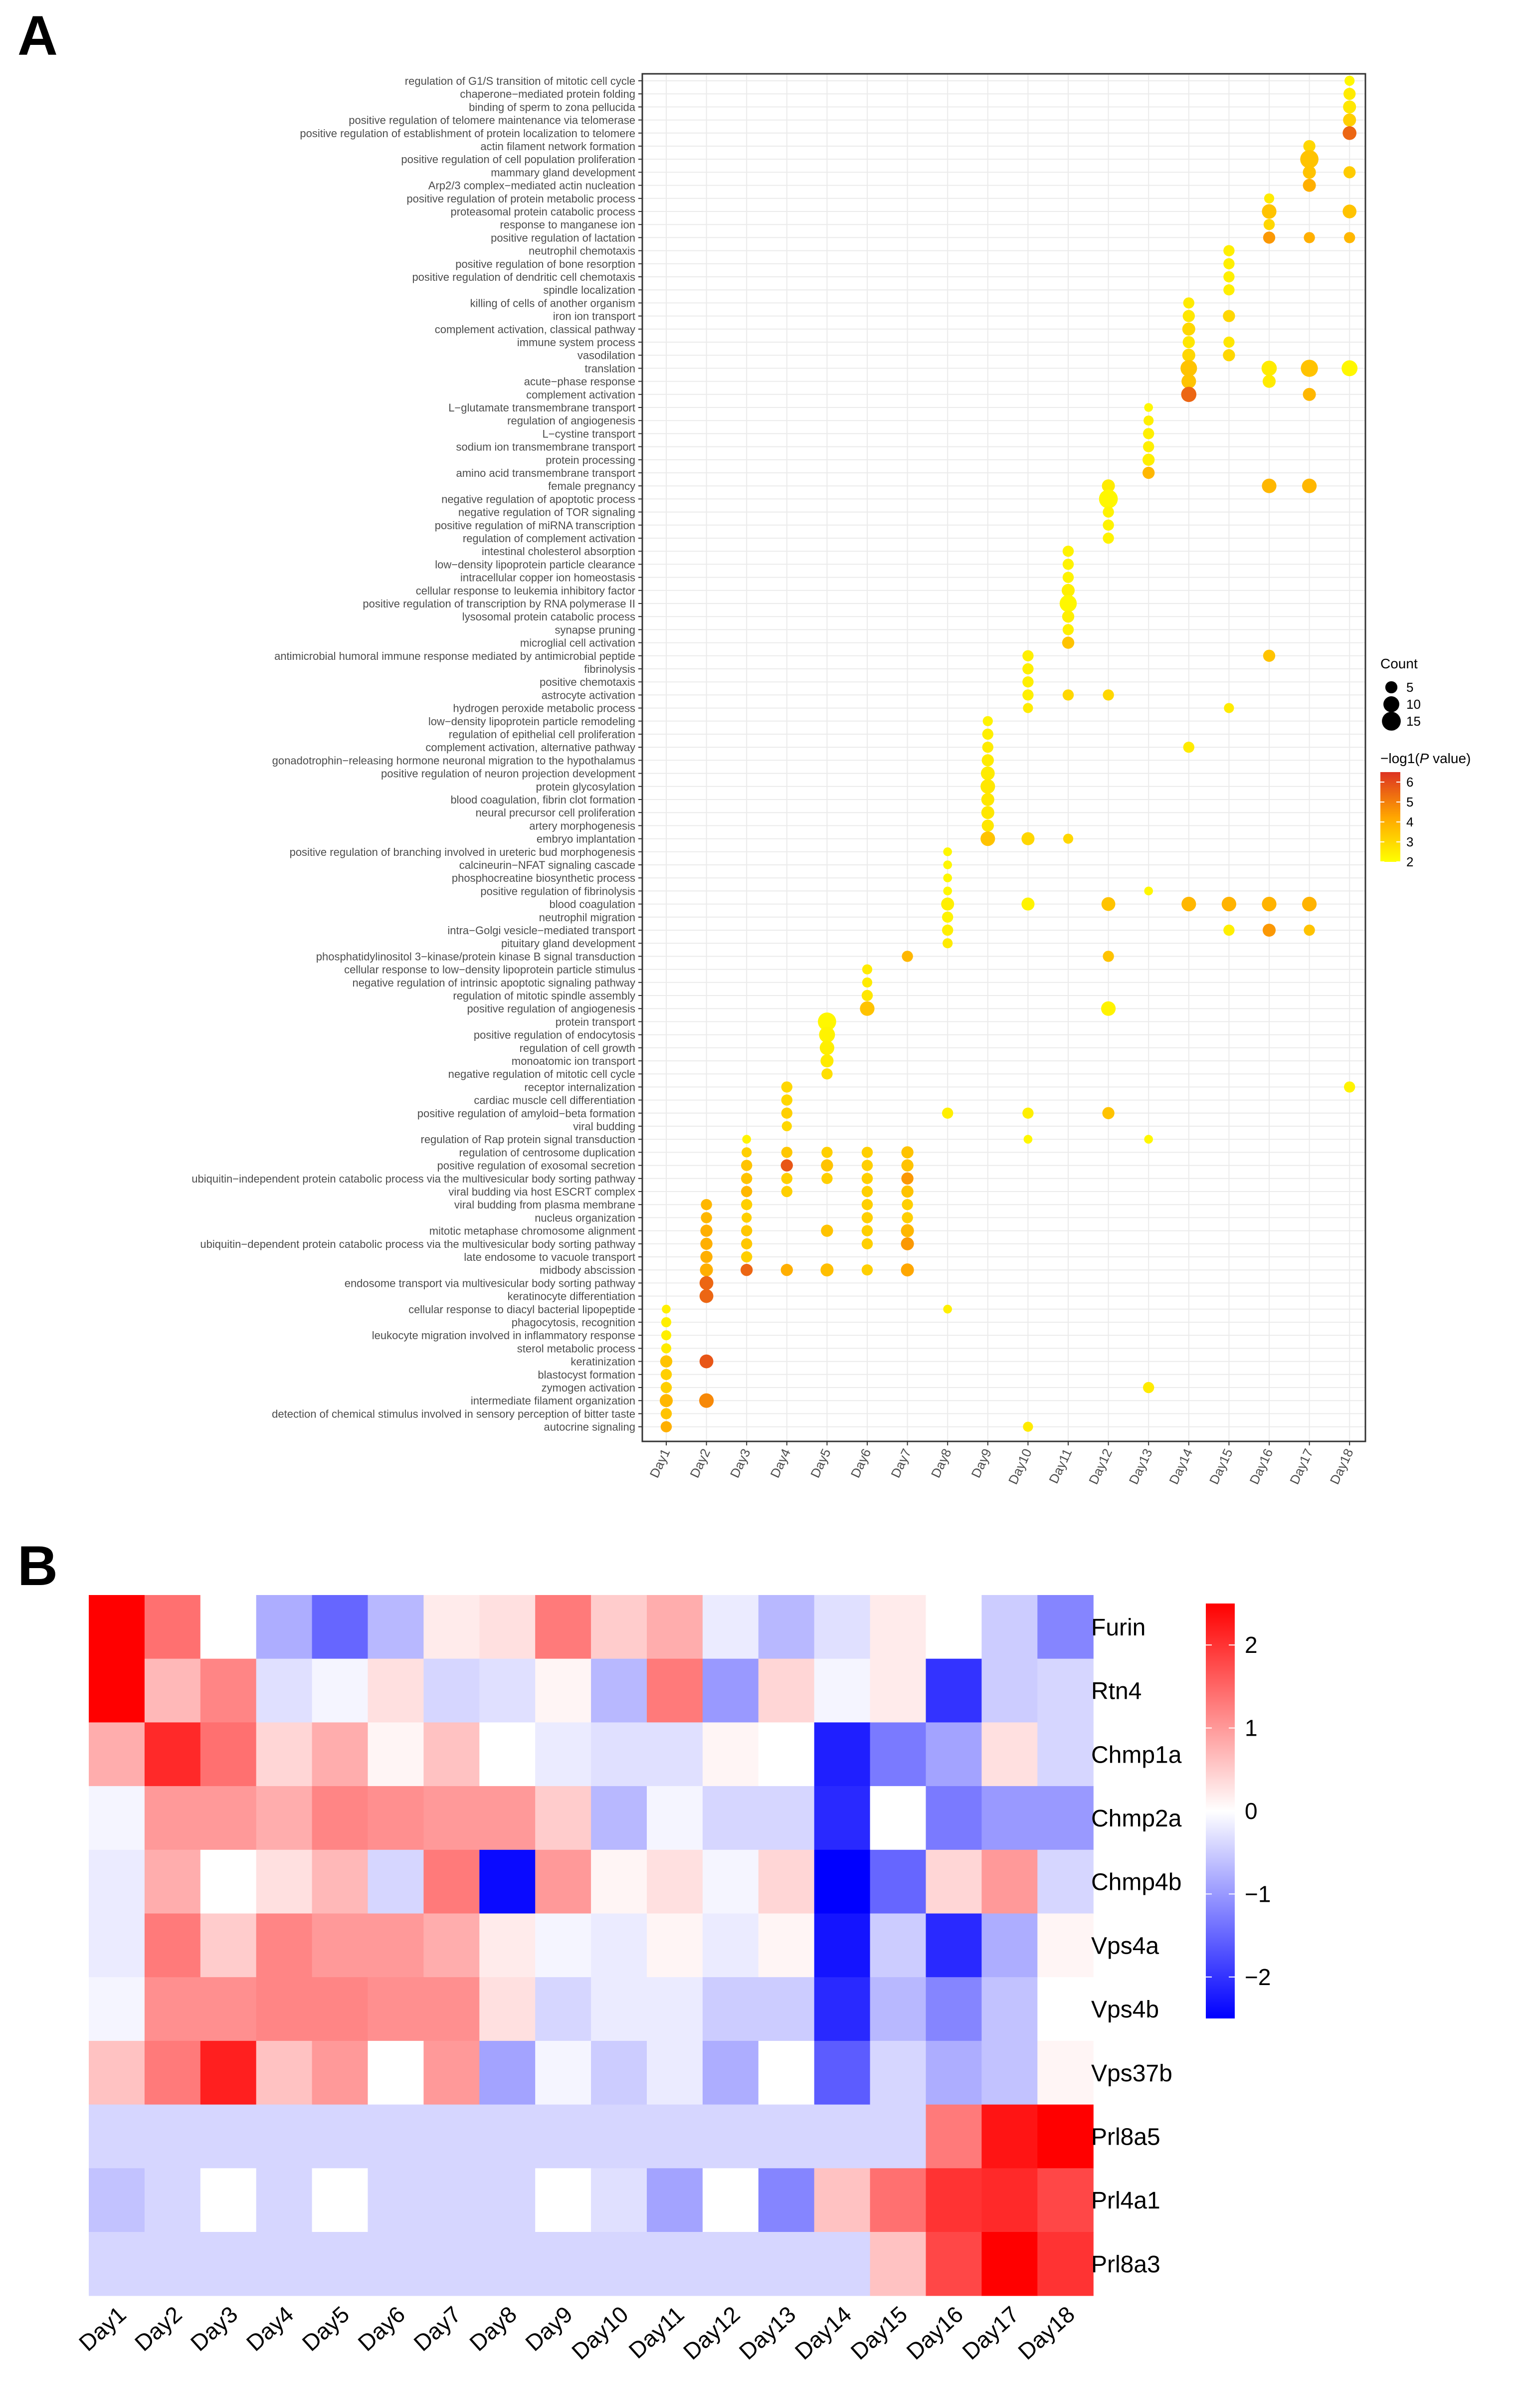 This screenshot has height=2408, width=1522. Describe the element at coordinates (592, 905) in the screenshot. I see `term-label: blood coagulation` at that location.